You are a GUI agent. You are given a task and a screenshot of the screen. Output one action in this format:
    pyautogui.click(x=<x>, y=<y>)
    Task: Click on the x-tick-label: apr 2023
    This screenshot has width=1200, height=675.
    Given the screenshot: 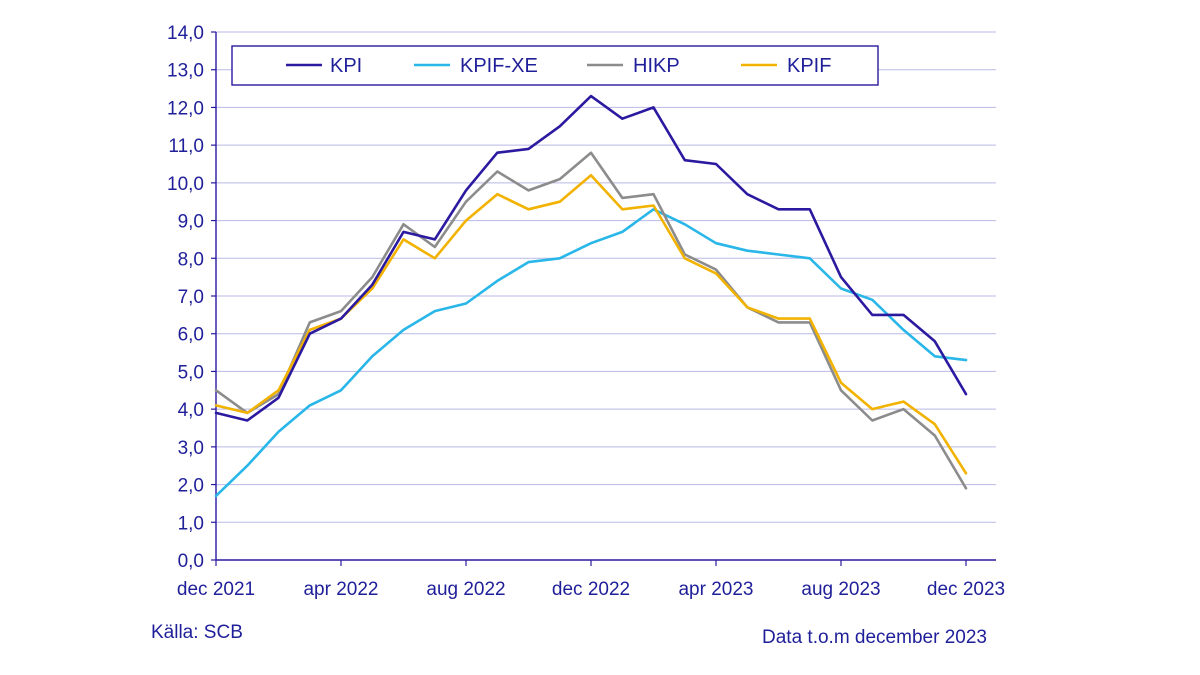 What is the action you would take?
    pyautogui.click(x=715, y=589)
    